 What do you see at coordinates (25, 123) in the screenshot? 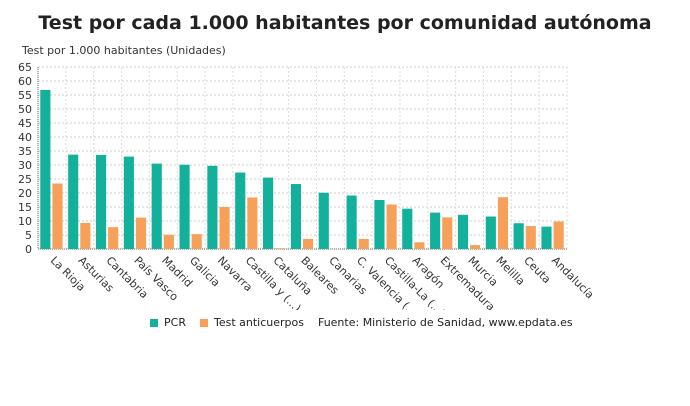
I see `y-tick-label: 45` at bounding box center [25, 123].